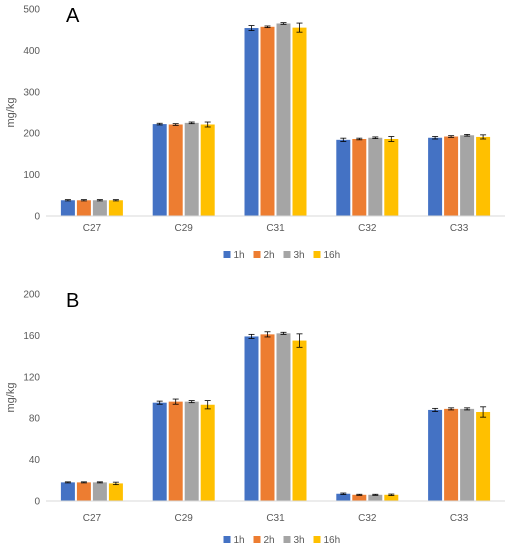 Image resolution: width=507 pixels, height=550 pixels. I want to click on panel-label: A, so click(73, 16).